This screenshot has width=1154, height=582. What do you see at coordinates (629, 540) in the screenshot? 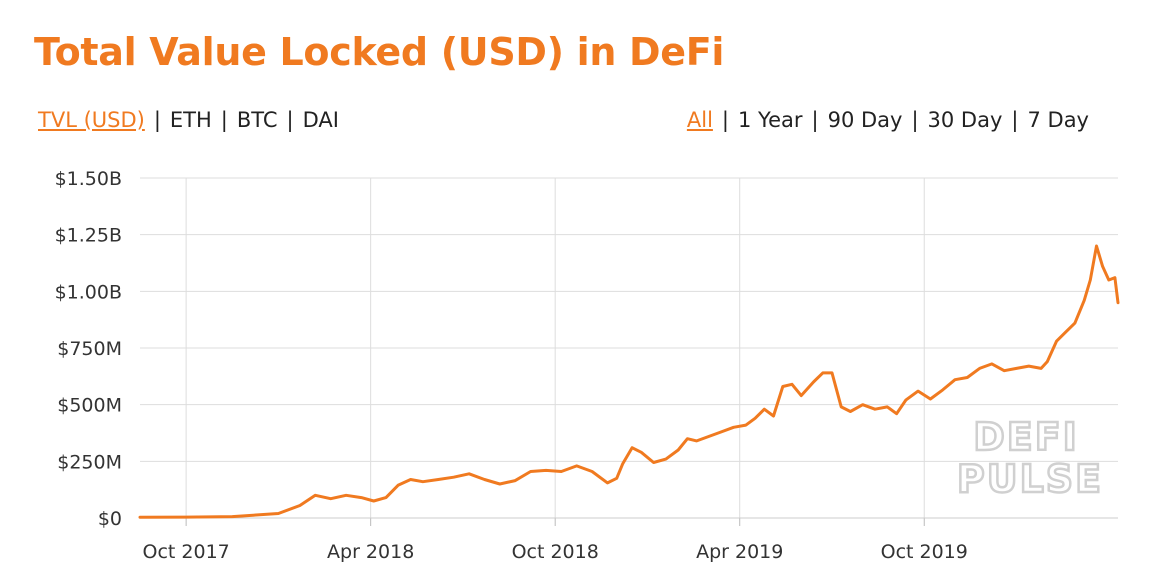
I see `x-axis: Oct 2017 Apr 2018 Oct 2018 Apr 2019 Oct 2019` at bounding box center [629, 540].